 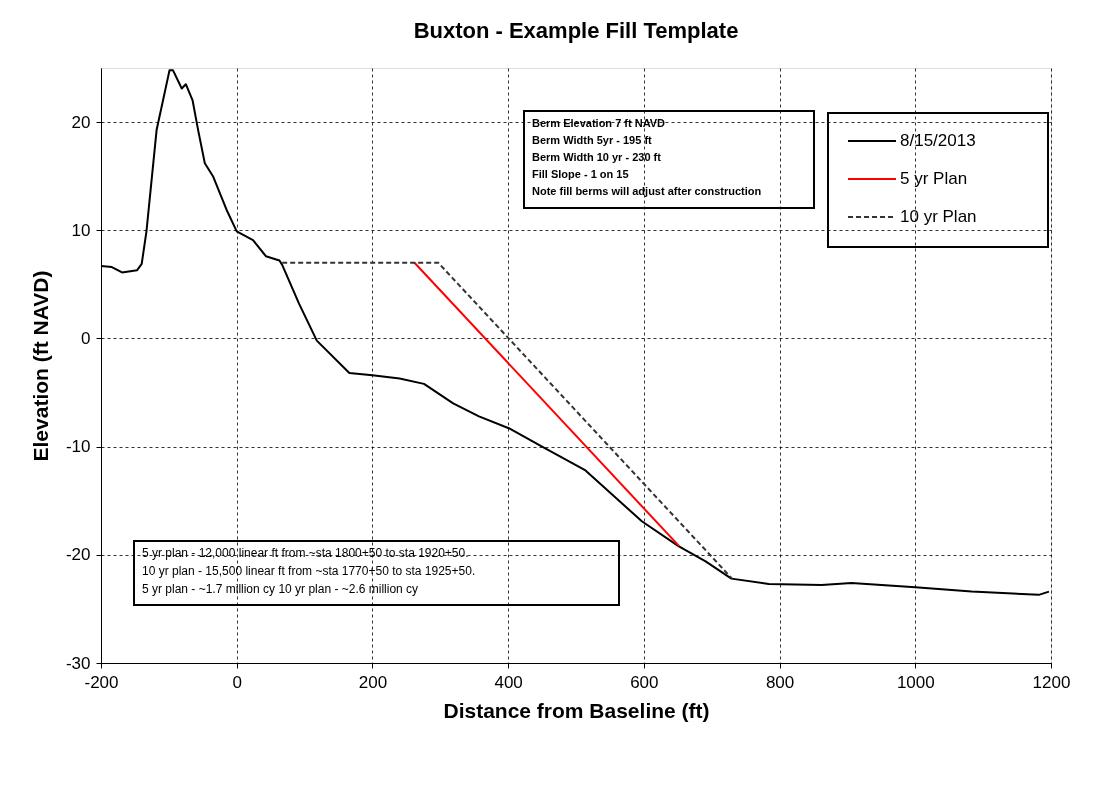 I want to click on annotation: Berm Elevation 7 ft NAVD Berm Width 5yr - 195 ft Berm Width 10 yr - 230 ft Fill Slope - 1 on 15 Note fill berms will adjust after construction, so click(x=647, y=157).